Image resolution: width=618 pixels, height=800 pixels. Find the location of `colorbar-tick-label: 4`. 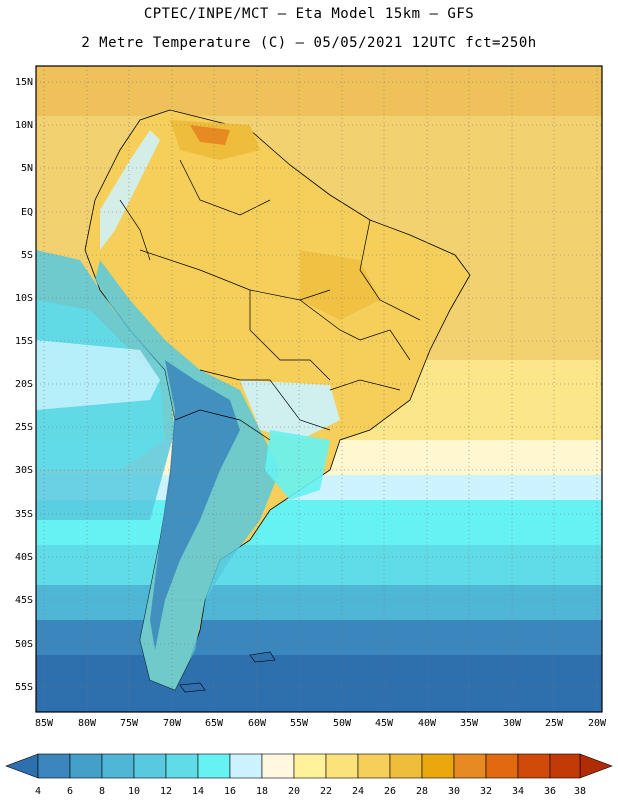

colorbar-tick-label: 4 is located at coordinates (38, 791).